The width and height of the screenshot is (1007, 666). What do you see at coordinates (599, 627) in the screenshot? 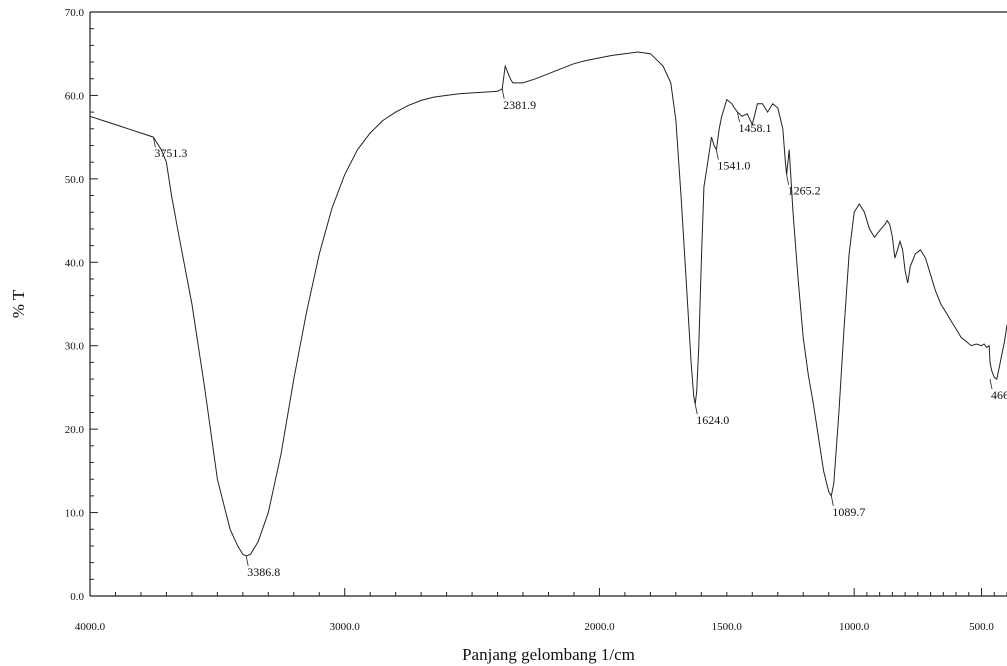
I see `x-tick-label: 2000.0` at bounding box center [599, 627].